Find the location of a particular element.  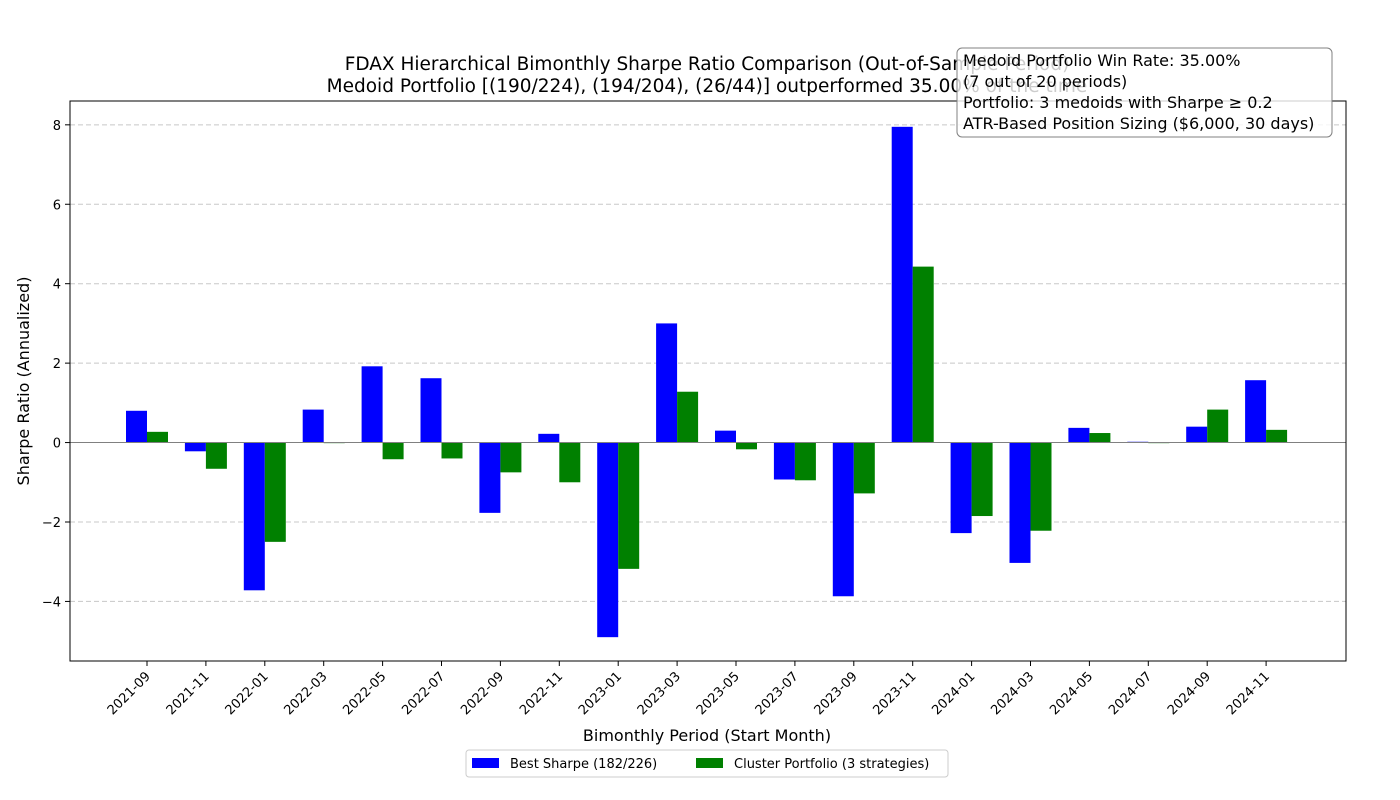

legend-label-best-sharpe: Best Sharpe (182/226) is located at coordinates (583, 764).